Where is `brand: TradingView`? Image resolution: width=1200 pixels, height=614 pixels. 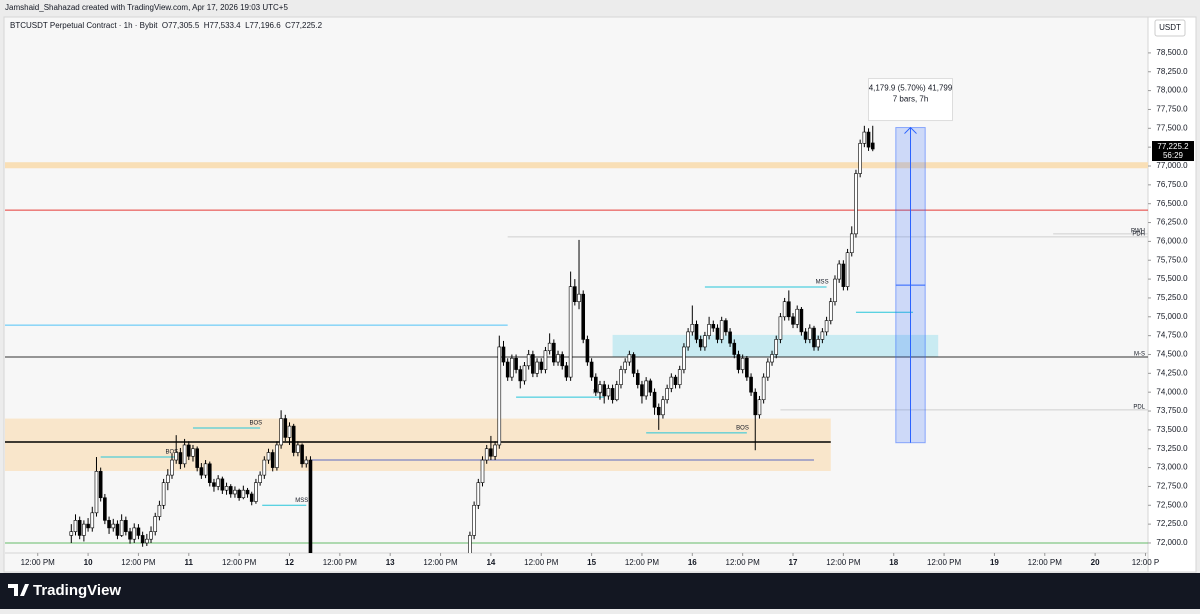 brand: TradingView is located at coordinates (77, 590).